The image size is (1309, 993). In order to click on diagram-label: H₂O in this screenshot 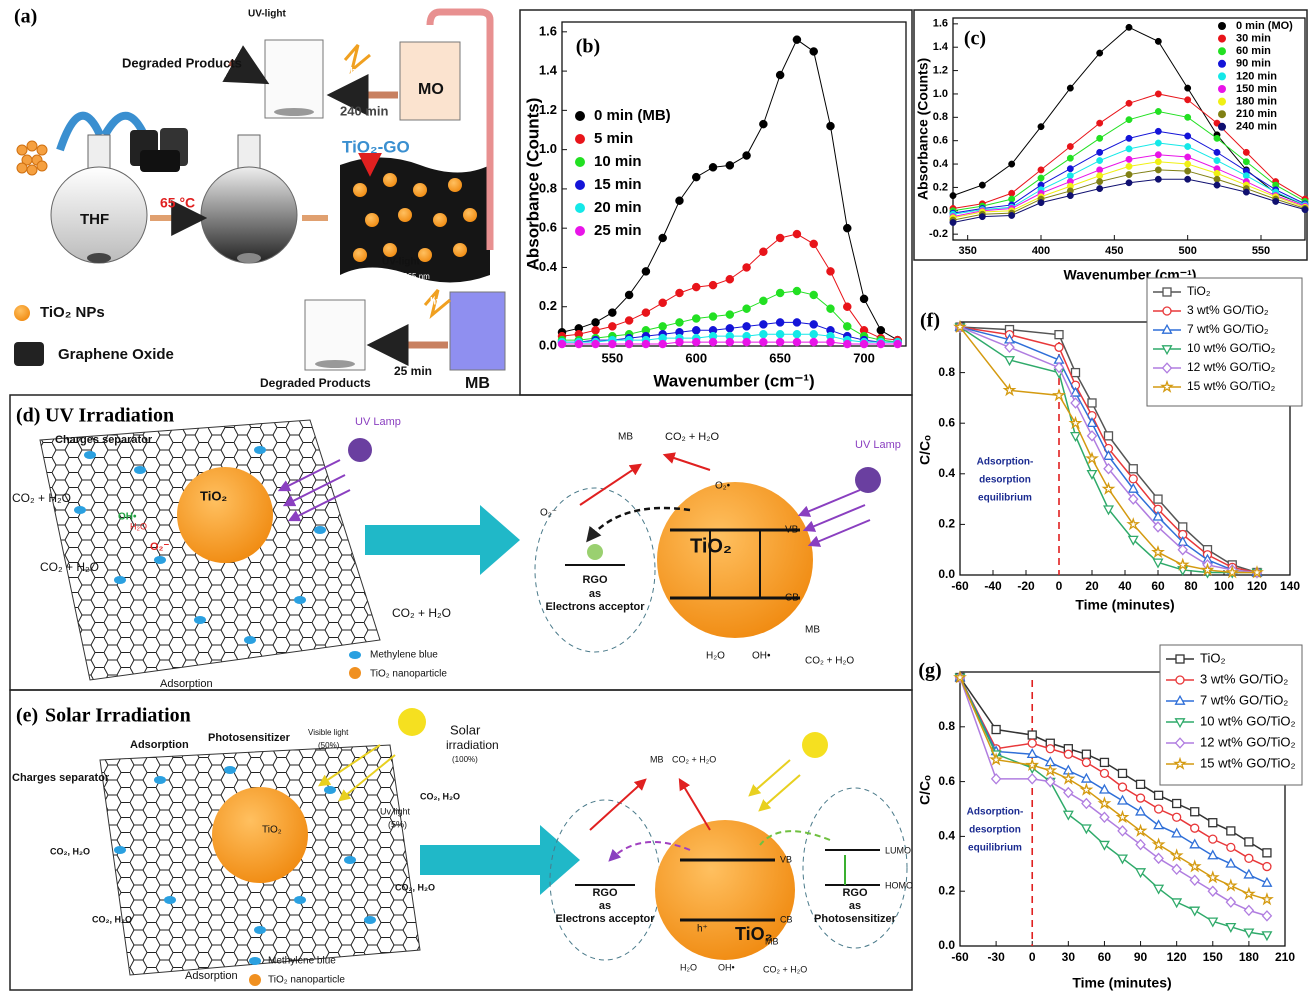, I will do `click(138, 526)`.